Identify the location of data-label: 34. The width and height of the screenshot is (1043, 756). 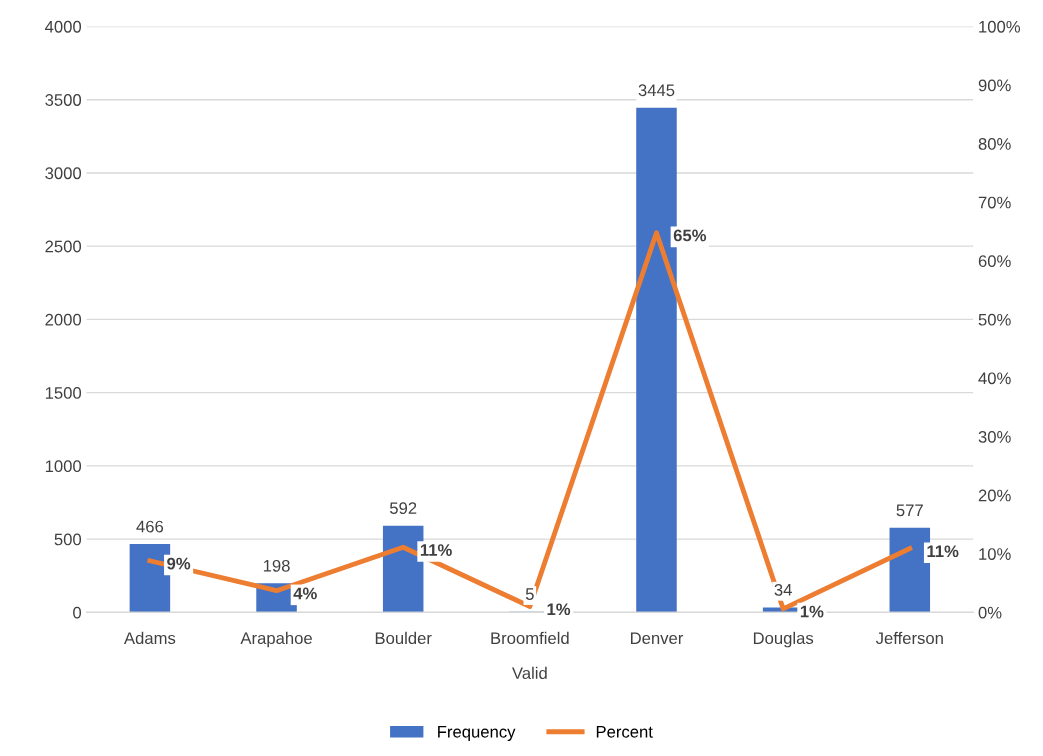
(783, 589).